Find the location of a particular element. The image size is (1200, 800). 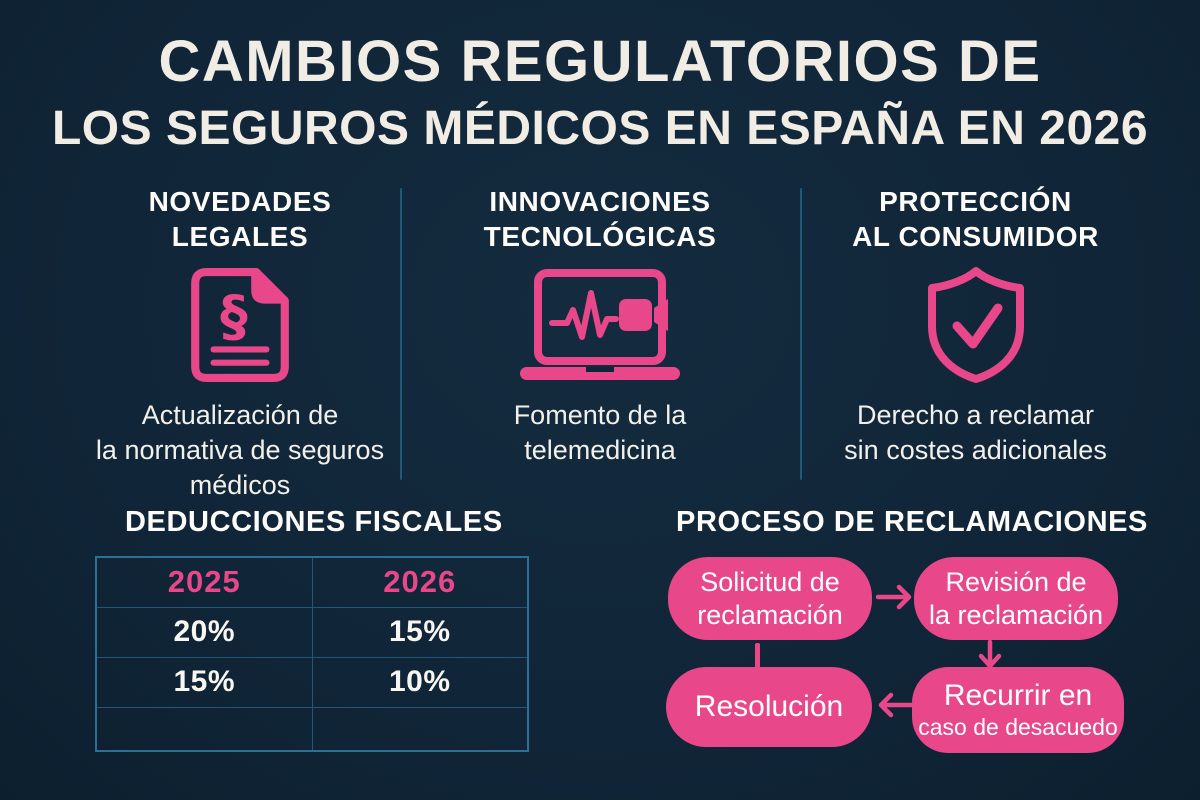

tax-deductions-table: 2025 2026 20% 15% 15% 10% is located at coordinates (312, 654).